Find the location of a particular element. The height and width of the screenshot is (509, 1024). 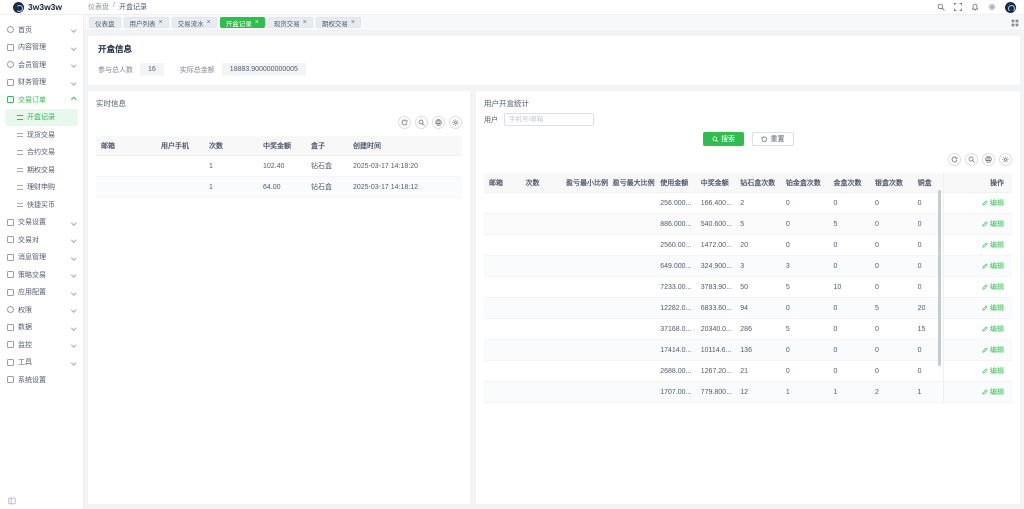

tab-label: 交易流水 is located at coordinates (190, 24).